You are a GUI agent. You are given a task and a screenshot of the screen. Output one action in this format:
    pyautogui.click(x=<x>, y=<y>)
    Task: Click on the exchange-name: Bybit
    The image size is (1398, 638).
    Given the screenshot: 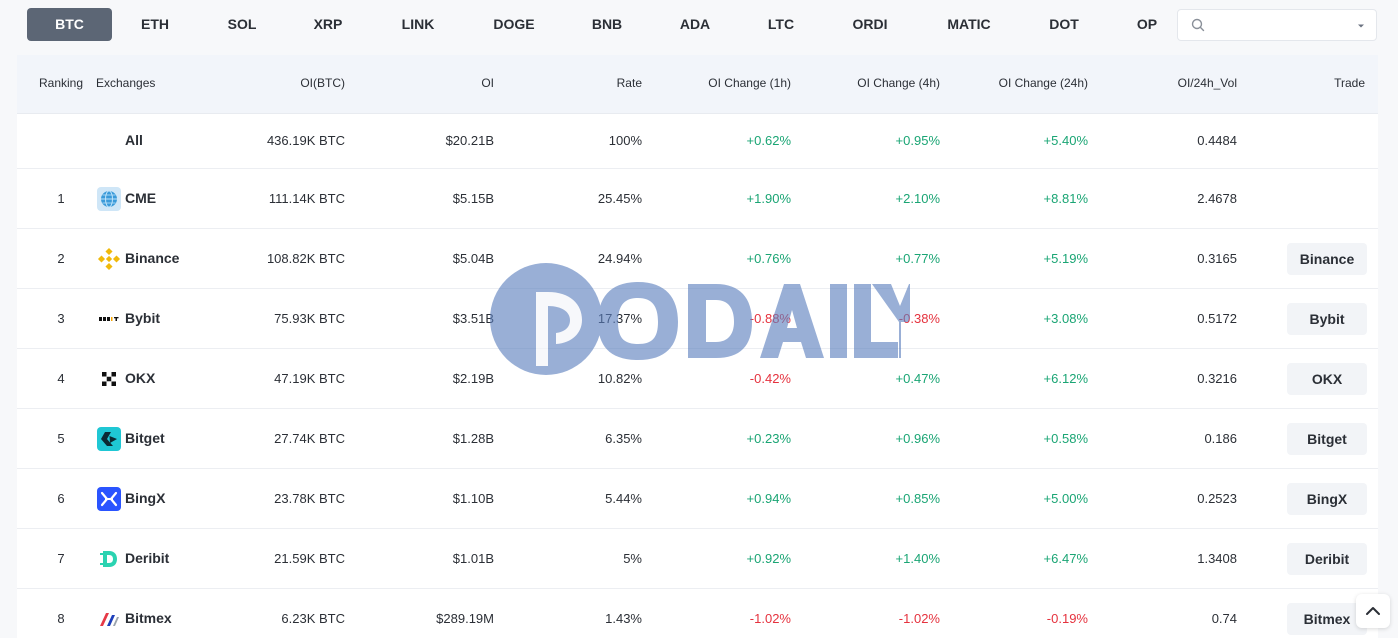 What is the action you would take?
    pyautogui.click(x=142, y=318)
    